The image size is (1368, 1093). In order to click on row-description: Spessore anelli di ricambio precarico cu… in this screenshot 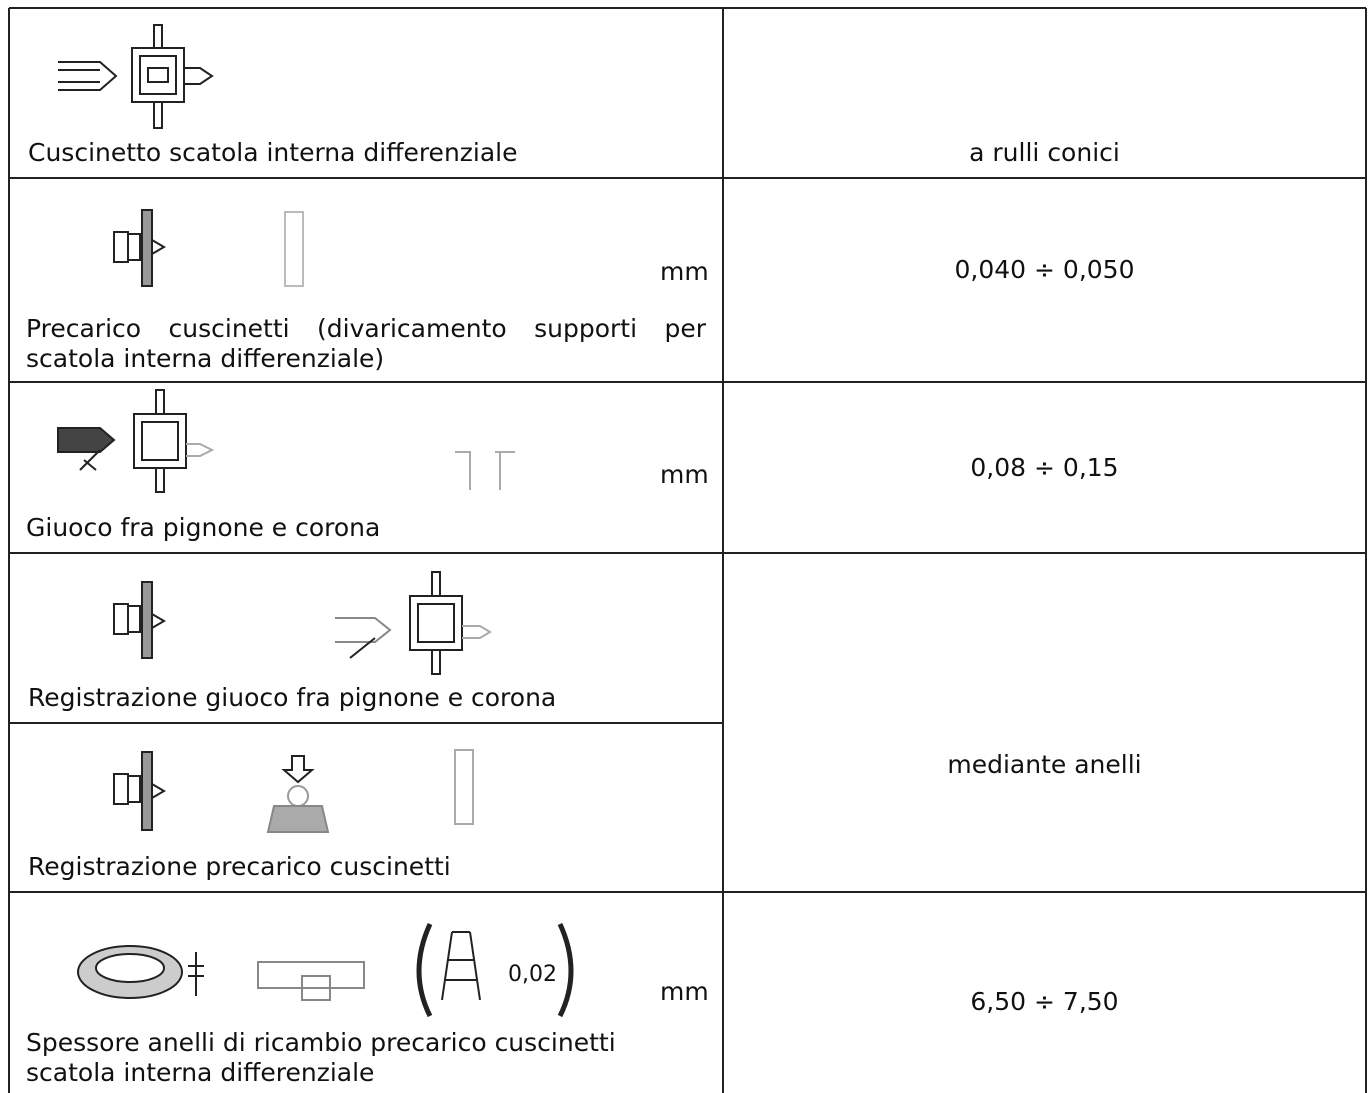, I will do `click(321, 1057)`.